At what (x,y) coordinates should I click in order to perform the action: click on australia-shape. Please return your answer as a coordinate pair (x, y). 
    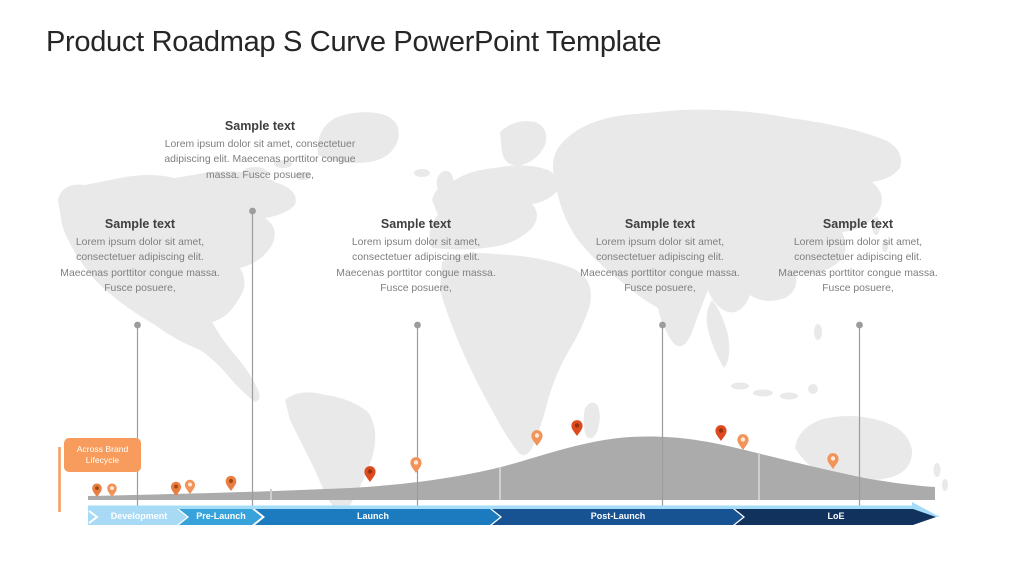
    Looking at the image, I should click on (854, 449).